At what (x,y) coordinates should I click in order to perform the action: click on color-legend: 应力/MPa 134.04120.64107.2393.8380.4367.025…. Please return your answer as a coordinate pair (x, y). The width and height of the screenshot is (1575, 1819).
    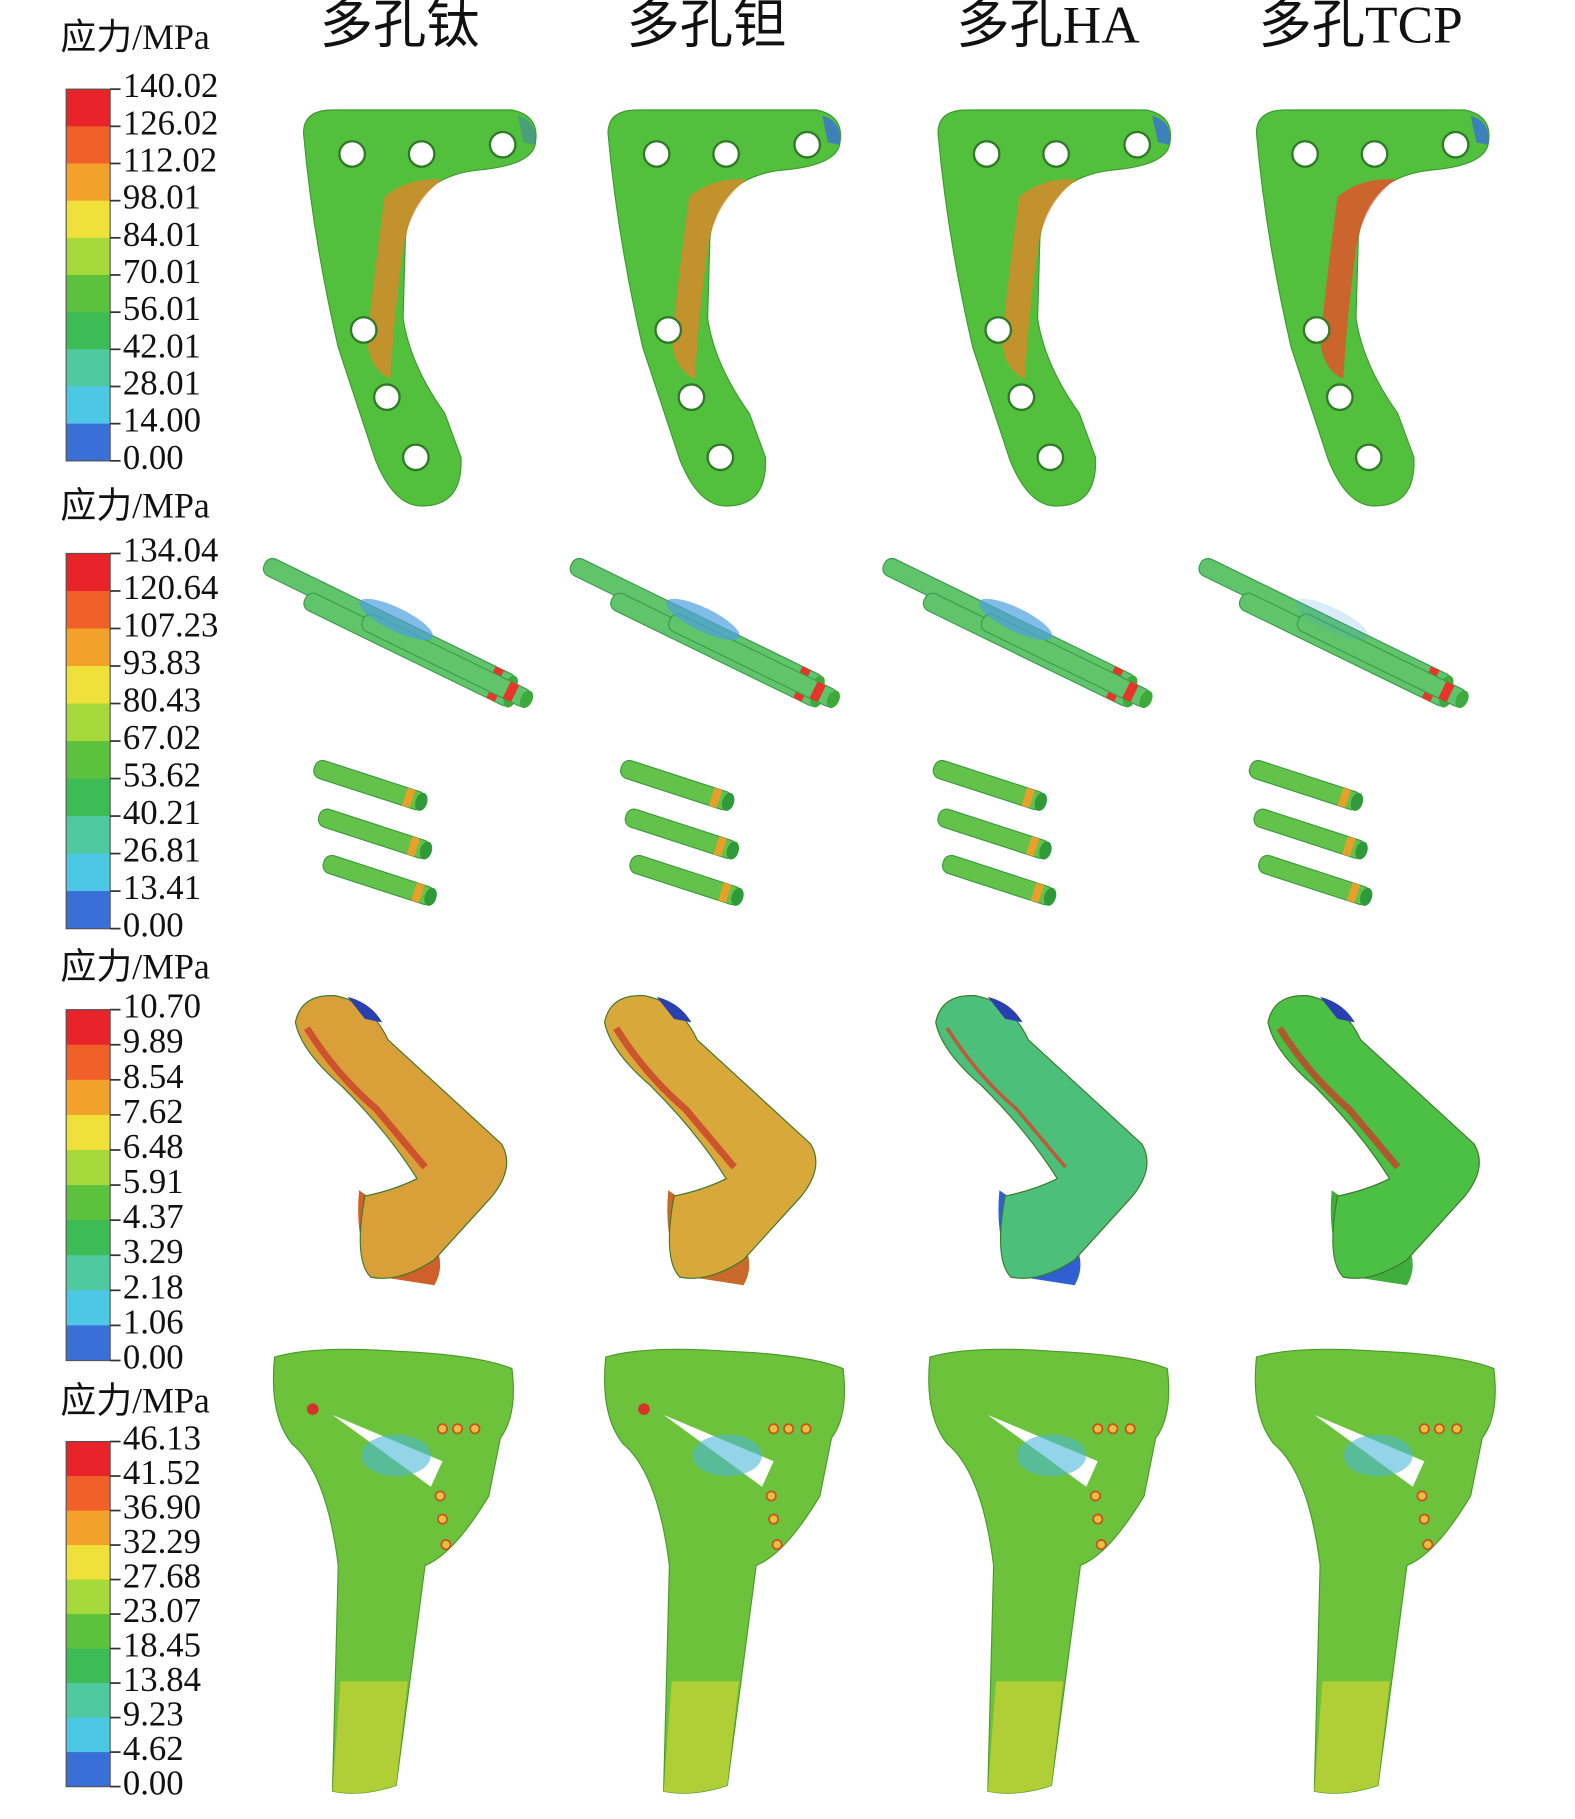
    Looking at the image, I should click on (139, 715).